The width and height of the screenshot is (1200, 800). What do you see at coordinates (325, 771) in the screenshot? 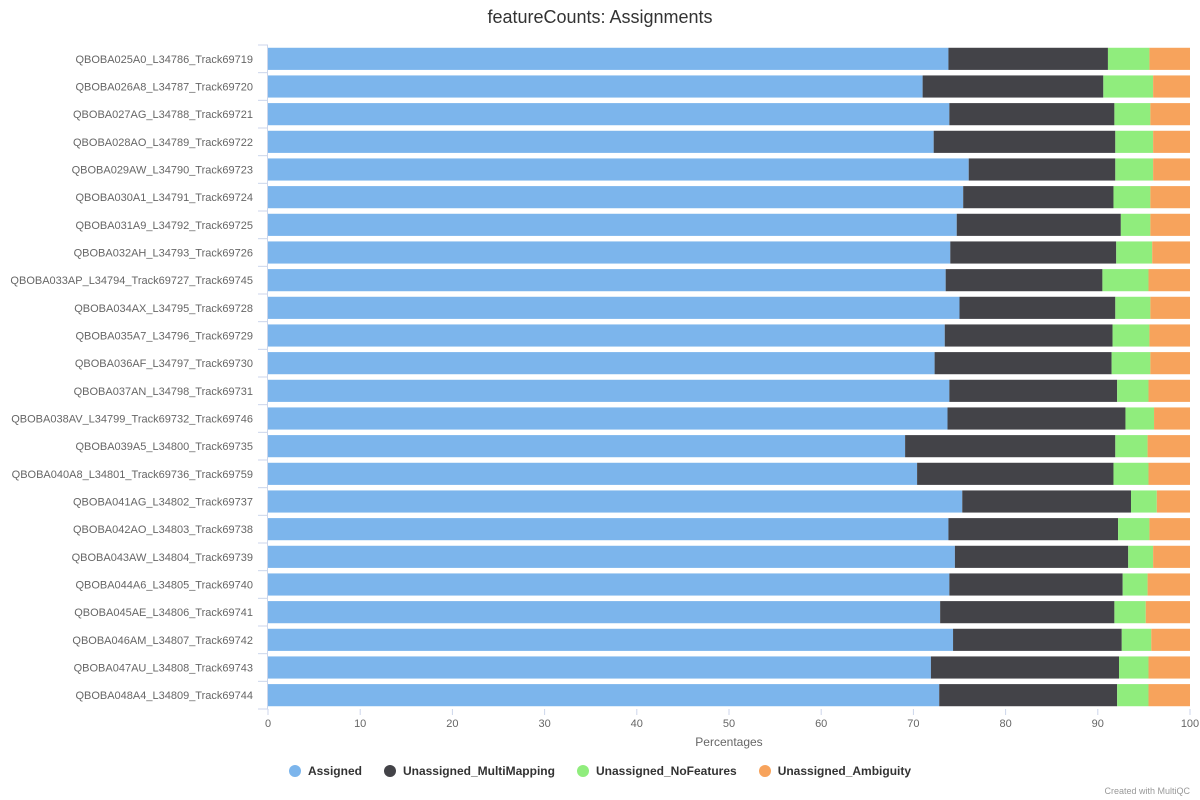
I see `legend-item-assigned: Assigned` at bounding box center [325, 771].